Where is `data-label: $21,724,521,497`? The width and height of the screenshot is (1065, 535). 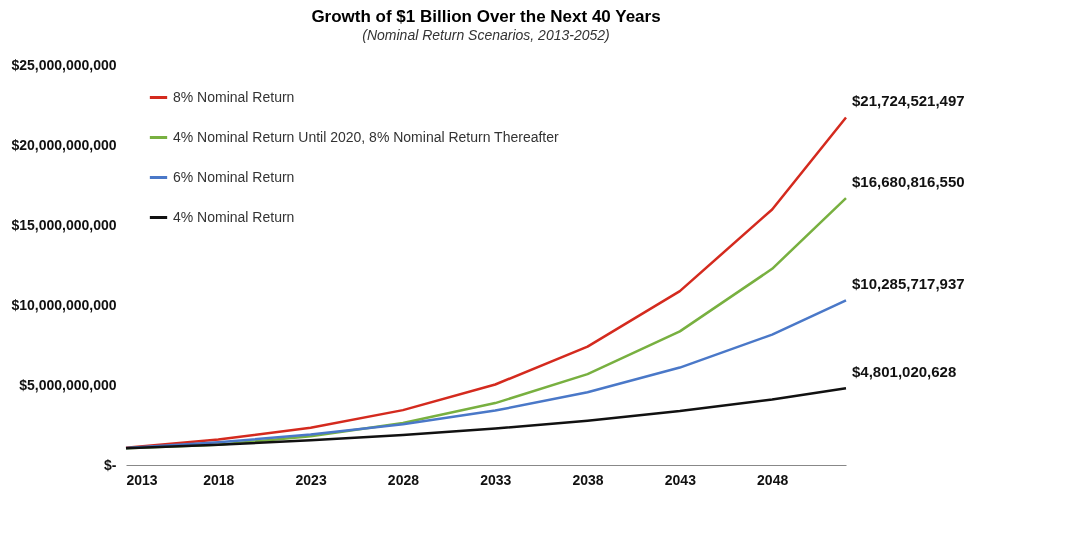
data-label: $21,724,521,497 is located at coordinates (908, 101).